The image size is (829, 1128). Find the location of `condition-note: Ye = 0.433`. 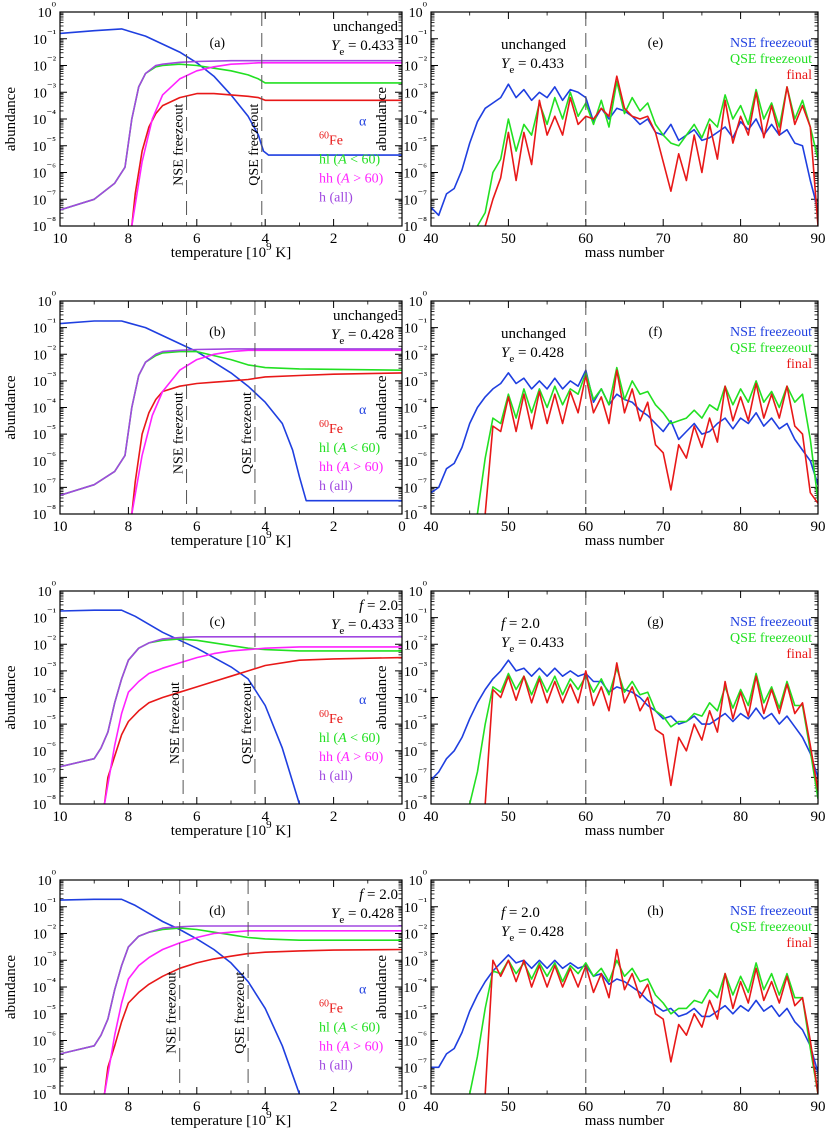

condition-note: Ye = 0.433 is located at coordinates (362, 627).